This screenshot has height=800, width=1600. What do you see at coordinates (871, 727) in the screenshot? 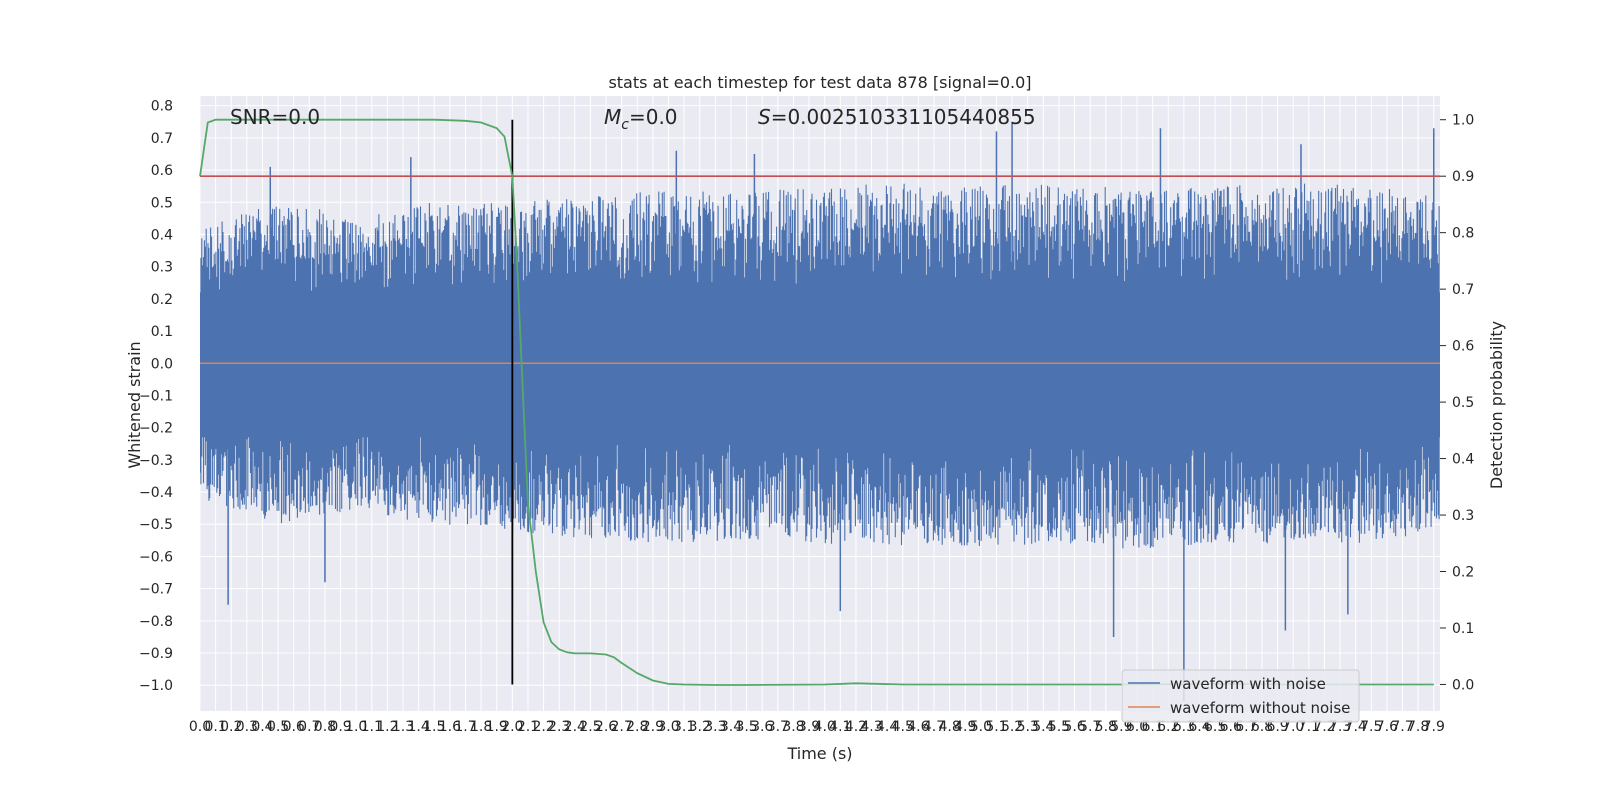
I see `x-tick-label: 4.3` at bounding box center [871, 727].